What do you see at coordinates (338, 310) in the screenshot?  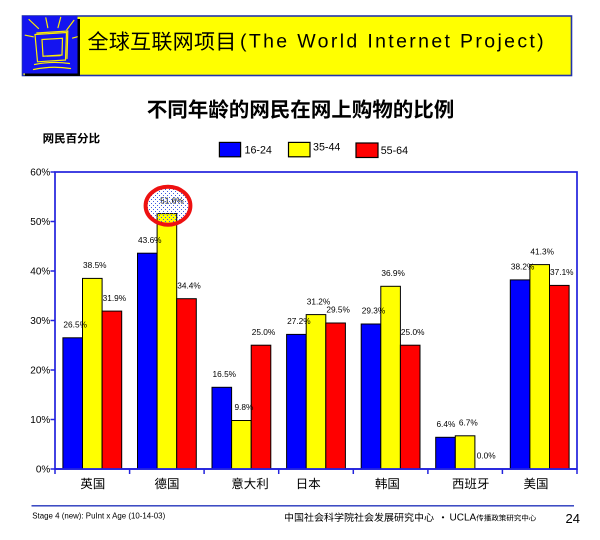 I see `svg-text: 29.5%` at bounding box center [338, 310].